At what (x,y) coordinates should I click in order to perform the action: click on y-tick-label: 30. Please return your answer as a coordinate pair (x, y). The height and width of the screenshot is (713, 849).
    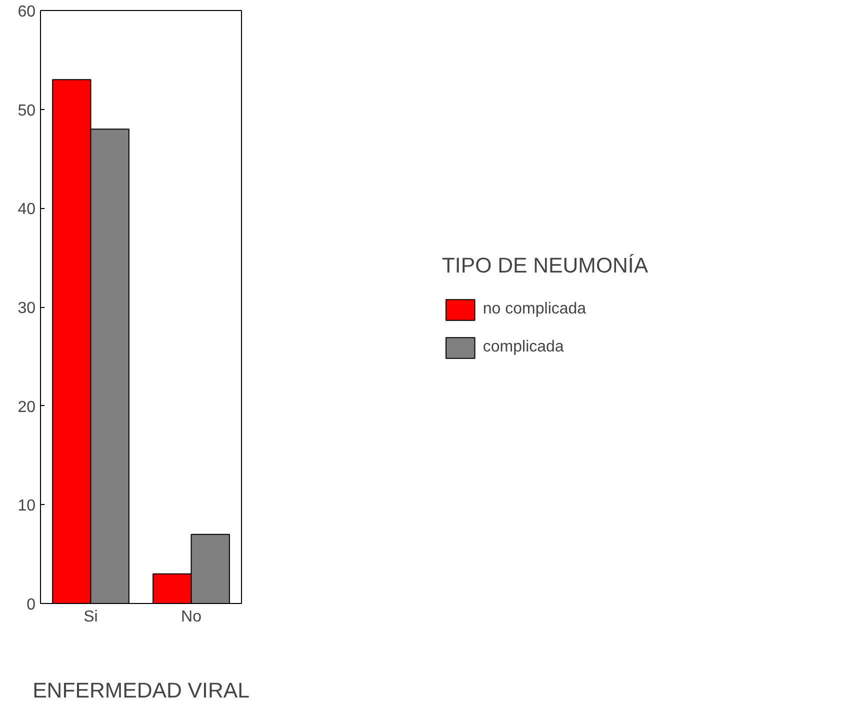
    Looking at the image, I should click on (27, 308).